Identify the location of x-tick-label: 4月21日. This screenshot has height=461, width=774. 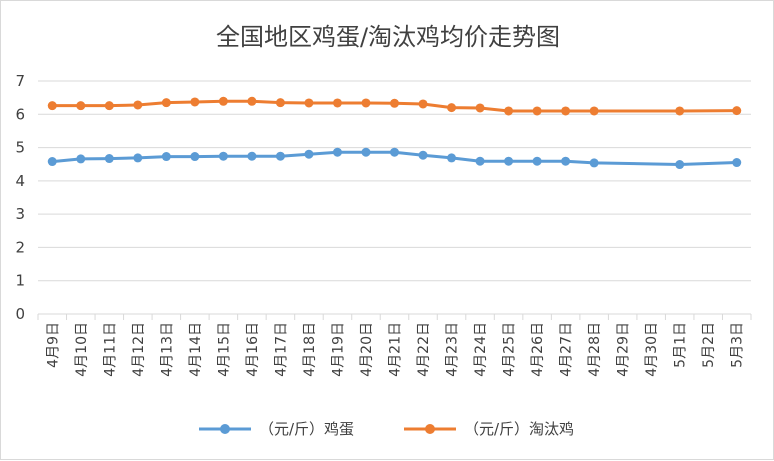
(396, 349).